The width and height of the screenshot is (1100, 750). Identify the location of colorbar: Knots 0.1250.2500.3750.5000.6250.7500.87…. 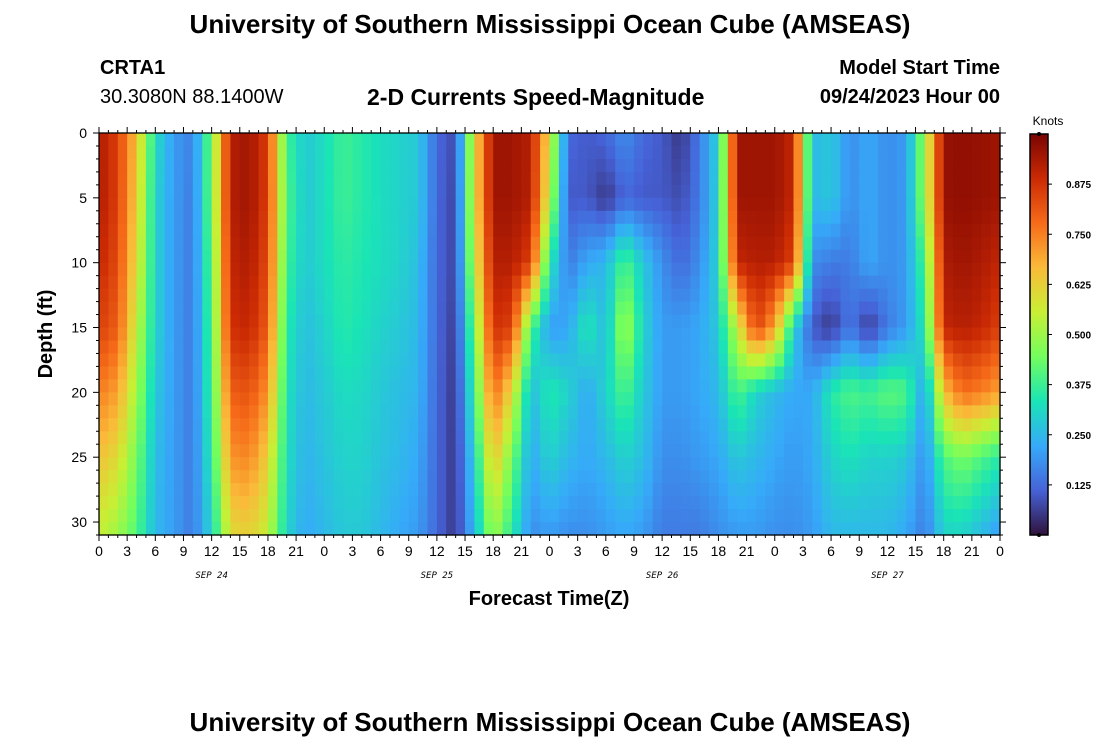
(1060, 325).